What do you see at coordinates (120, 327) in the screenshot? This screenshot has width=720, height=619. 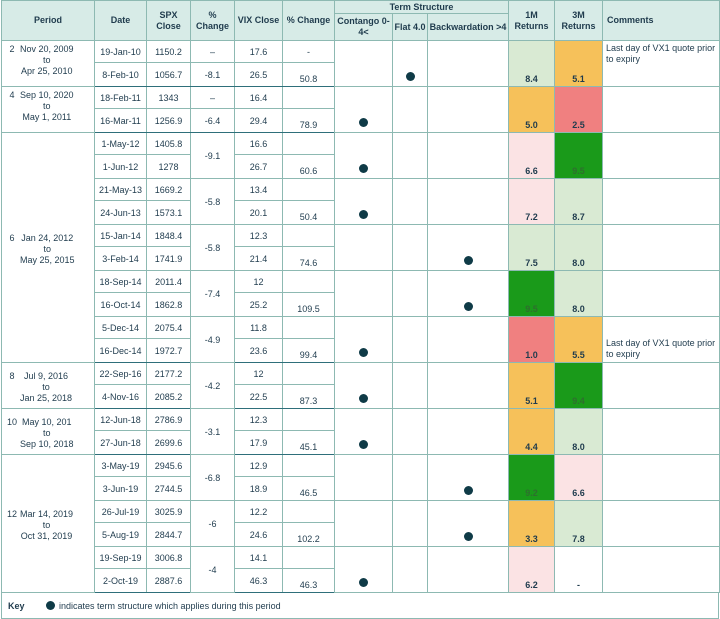 I see `date-cell: 5-Dec-14` at bounding box center [120, 327].